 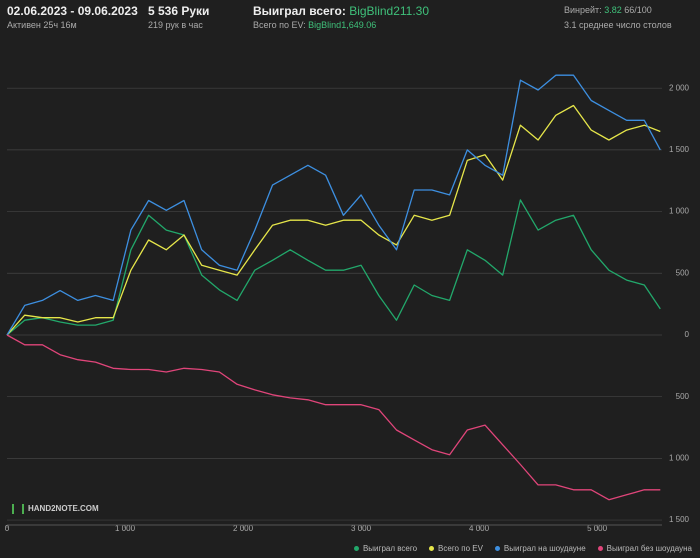 I want to click on legend-item: Выиграл всего, so click(x=385, y=548).